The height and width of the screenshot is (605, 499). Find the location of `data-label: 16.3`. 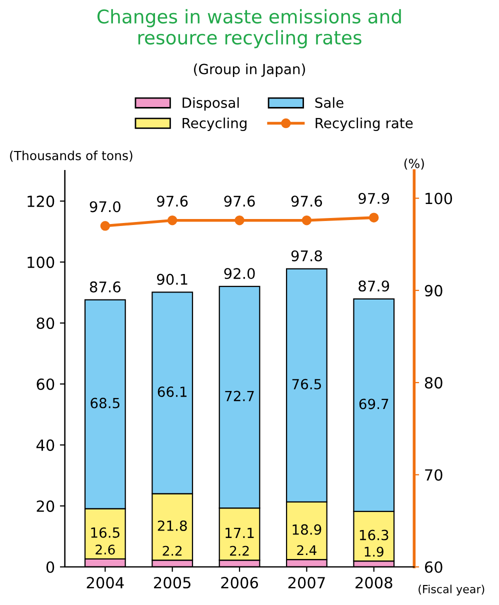

data-label: 16.3 is located at coordinates (374, 535).